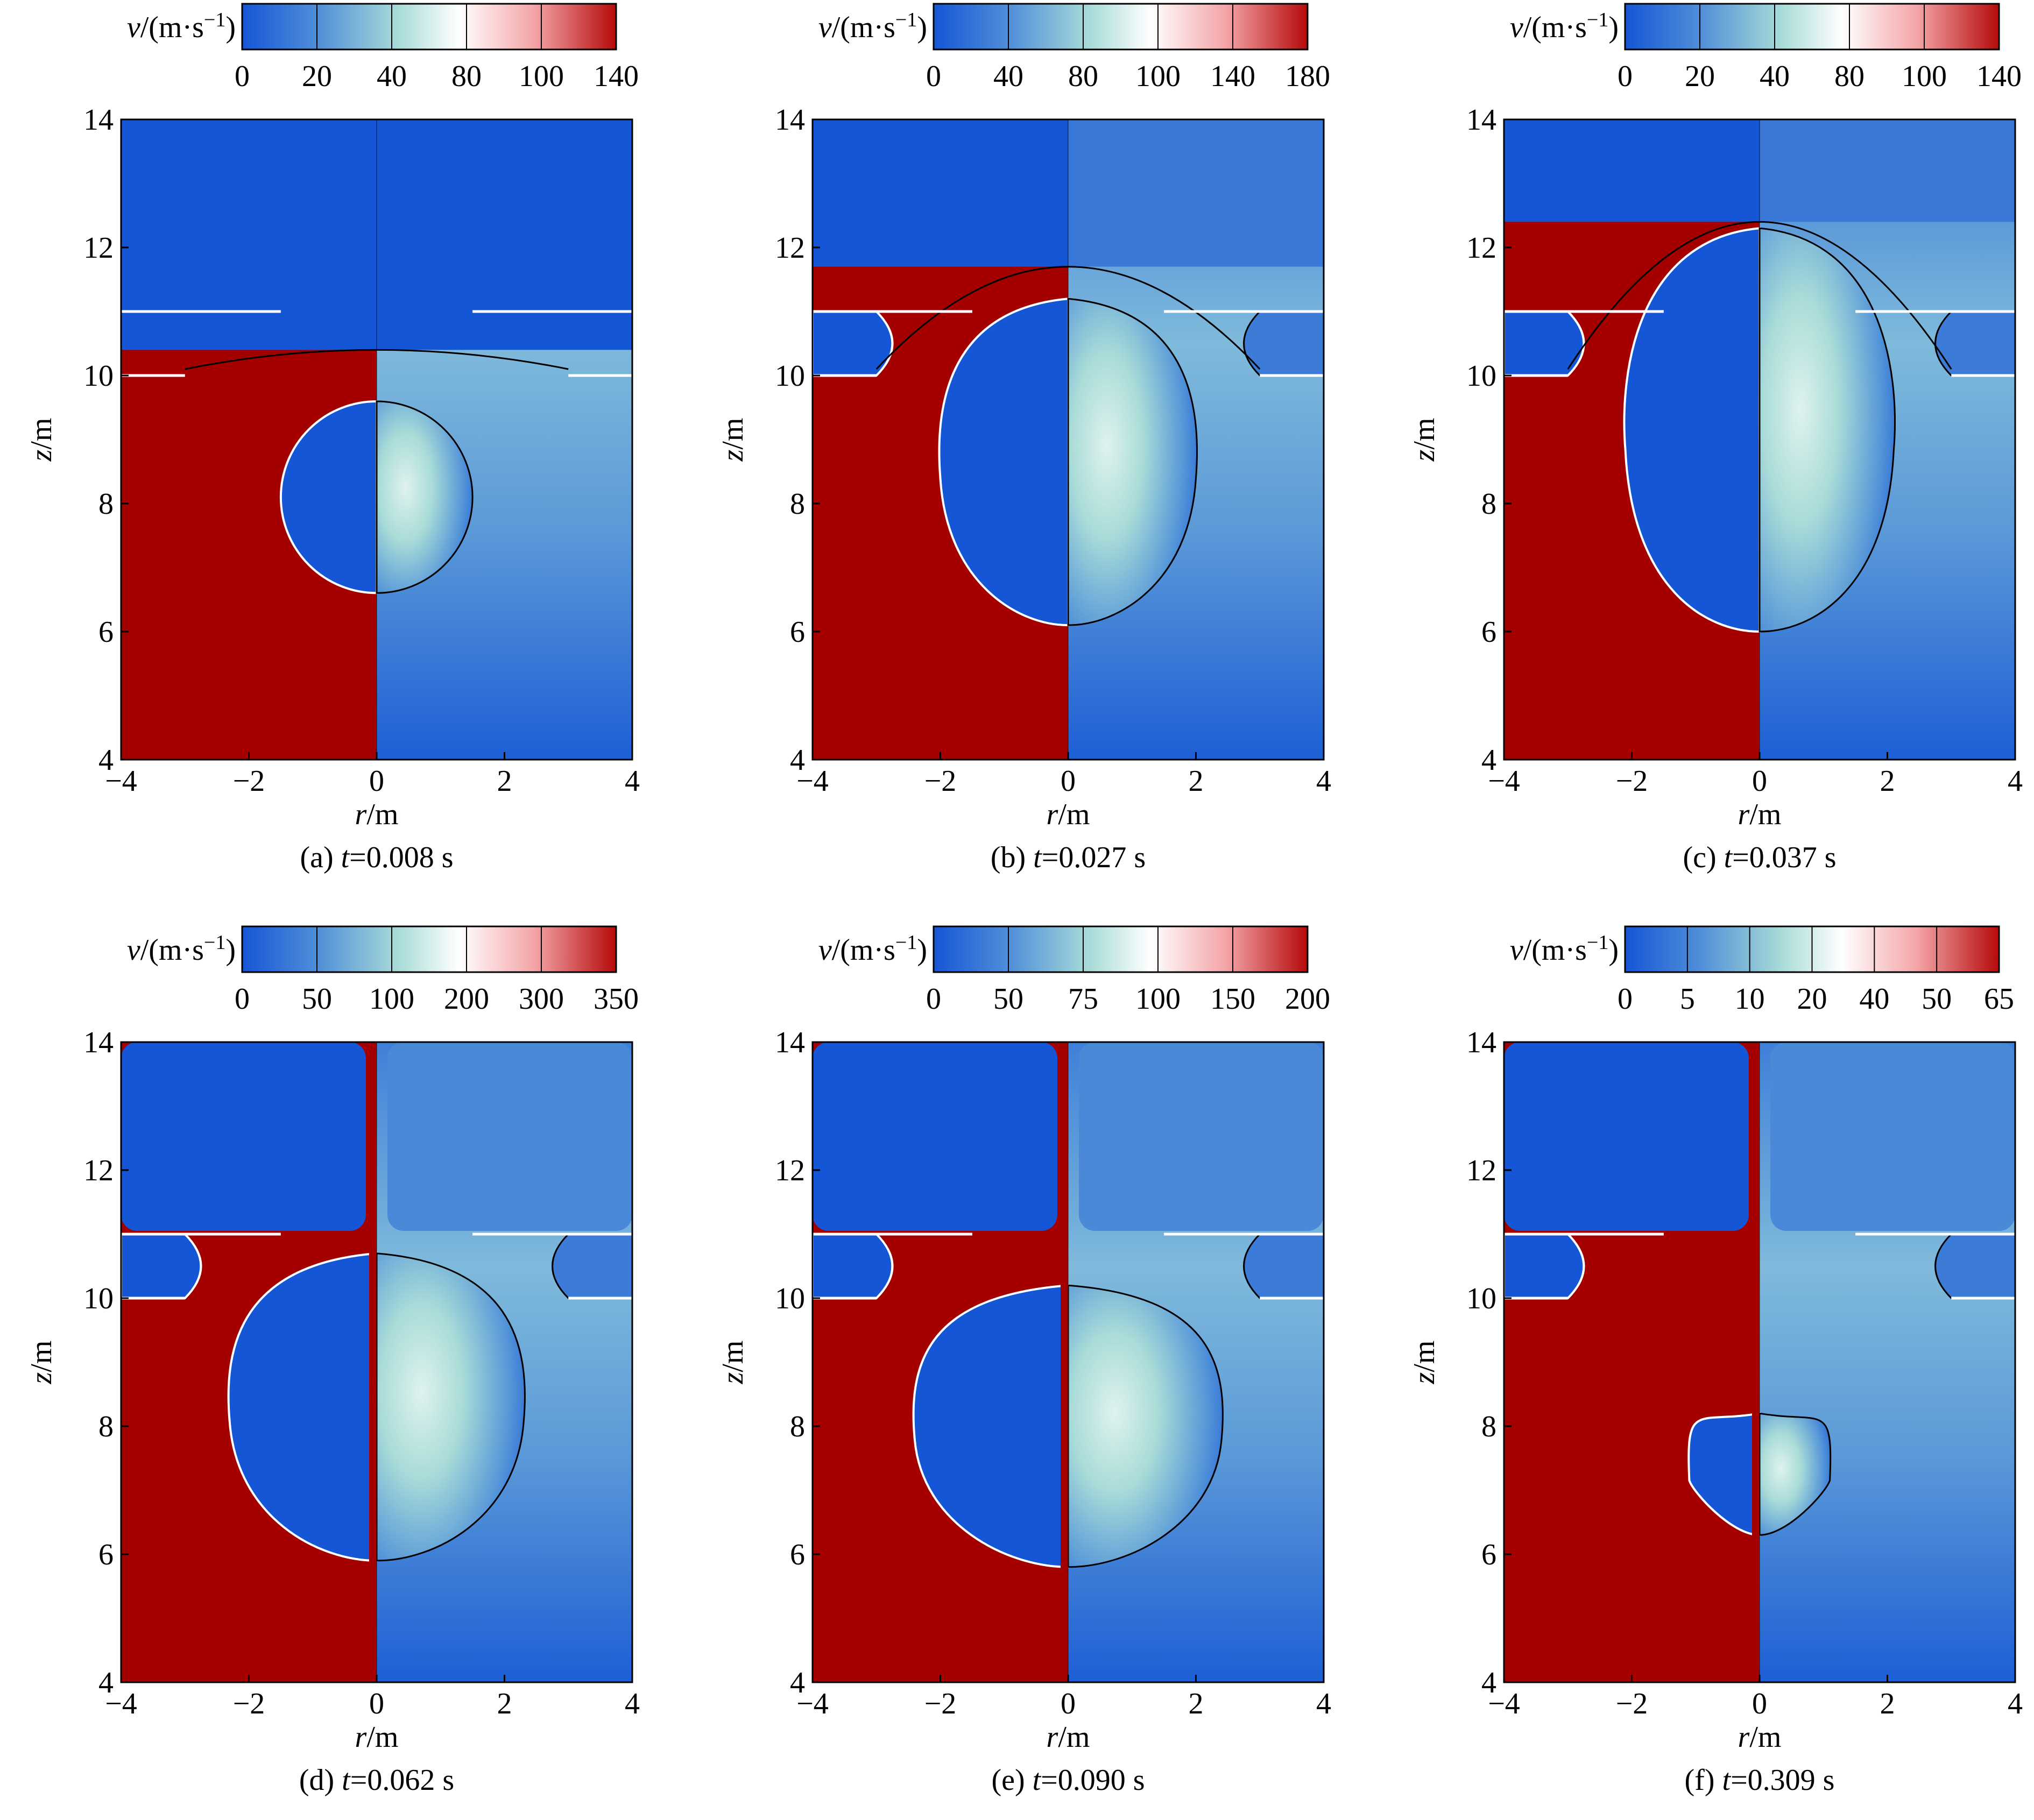 This screenshot has width=2034, height=1820. Describe the element at coordinates (1750, 999) in the screenshot. I see `colorbar-tick-label: 10` at that location.